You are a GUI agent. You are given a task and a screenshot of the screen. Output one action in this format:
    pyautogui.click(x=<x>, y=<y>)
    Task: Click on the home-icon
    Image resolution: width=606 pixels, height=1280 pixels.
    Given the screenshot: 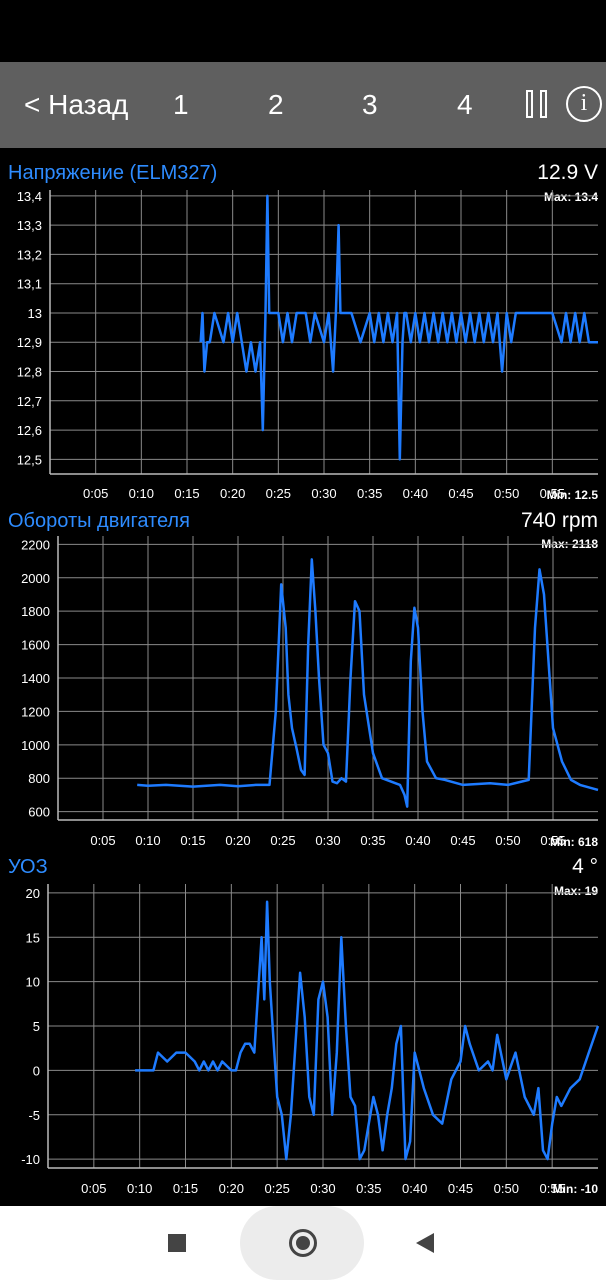 What is the action you would take?
    pyautogui.click(x=303, y=1243)
    